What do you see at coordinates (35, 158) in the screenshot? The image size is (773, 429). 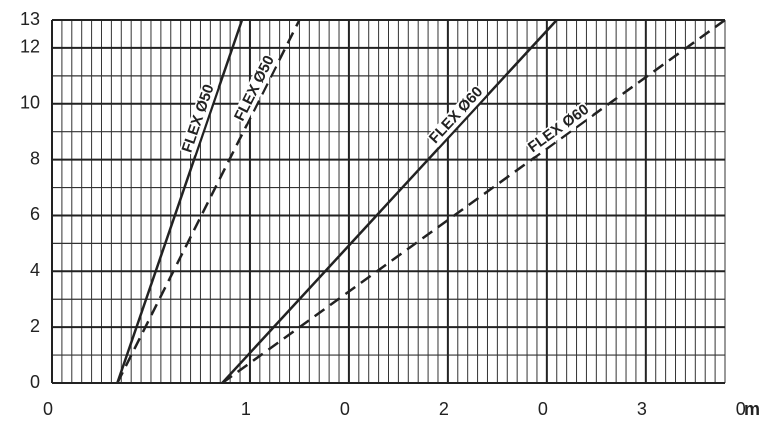 I see `y-tick-label: 8` at bounding box center [35, 158].